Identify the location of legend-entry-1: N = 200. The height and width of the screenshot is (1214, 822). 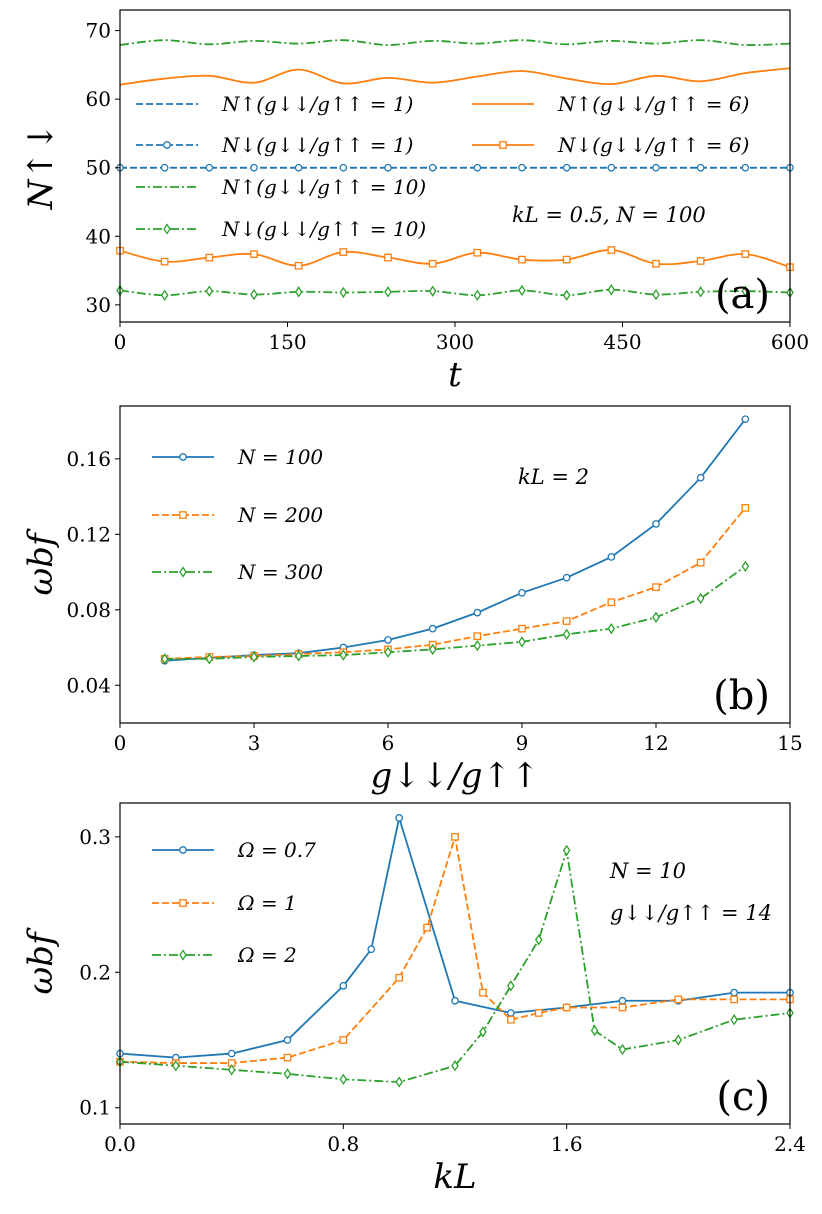
(237, 515).